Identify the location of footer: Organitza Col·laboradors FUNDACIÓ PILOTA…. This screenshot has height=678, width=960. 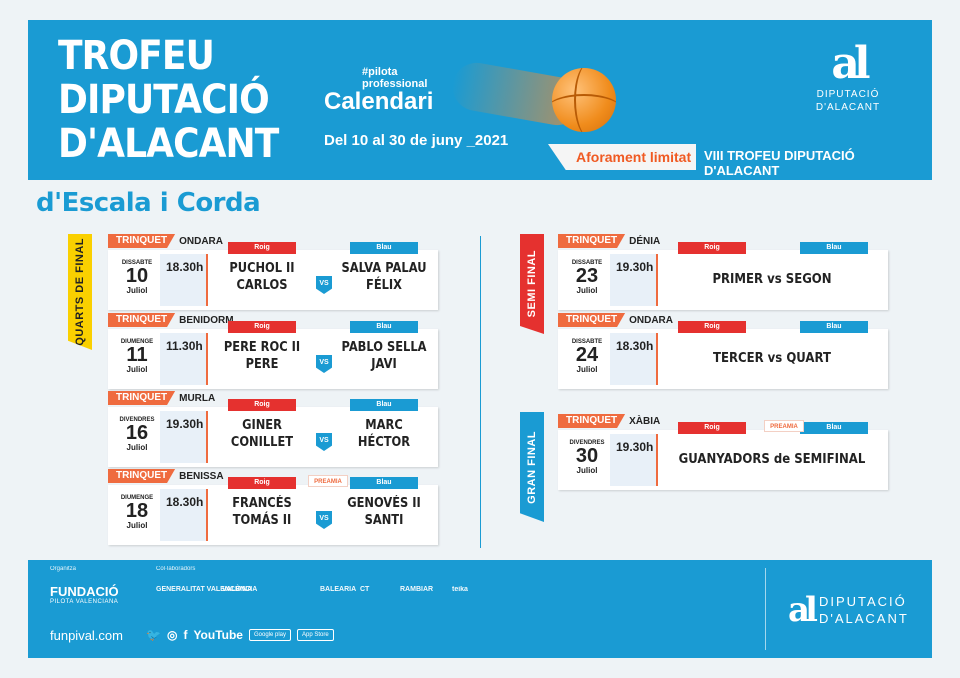
(480, 609).